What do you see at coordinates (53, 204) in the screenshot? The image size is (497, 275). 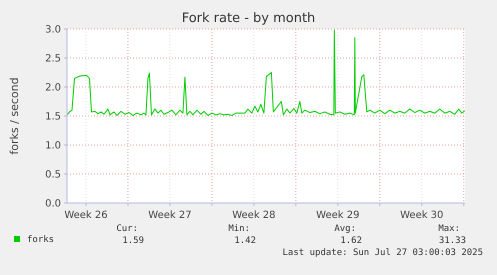 I see `y-tick-label: 0.0` at bounding box center [53, 204].